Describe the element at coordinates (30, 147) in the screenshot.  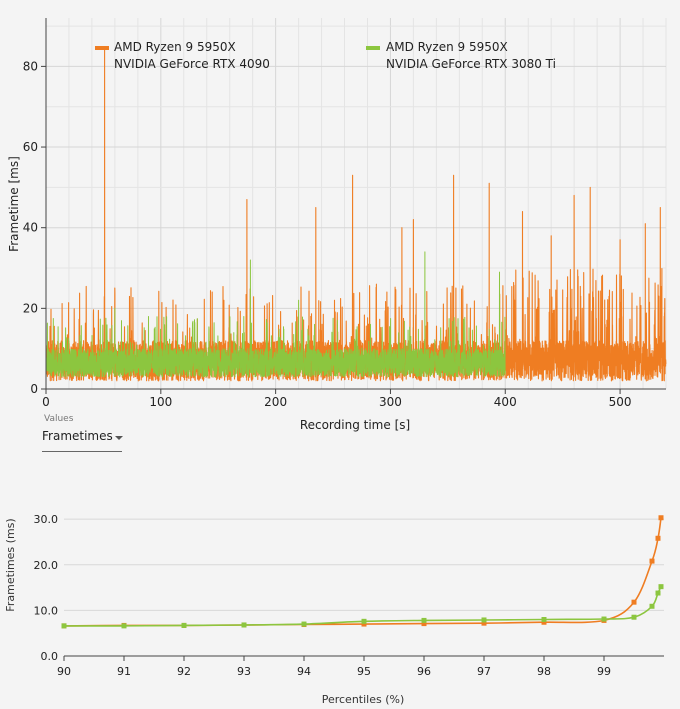
I see `y-tick-label: 60` at that location.